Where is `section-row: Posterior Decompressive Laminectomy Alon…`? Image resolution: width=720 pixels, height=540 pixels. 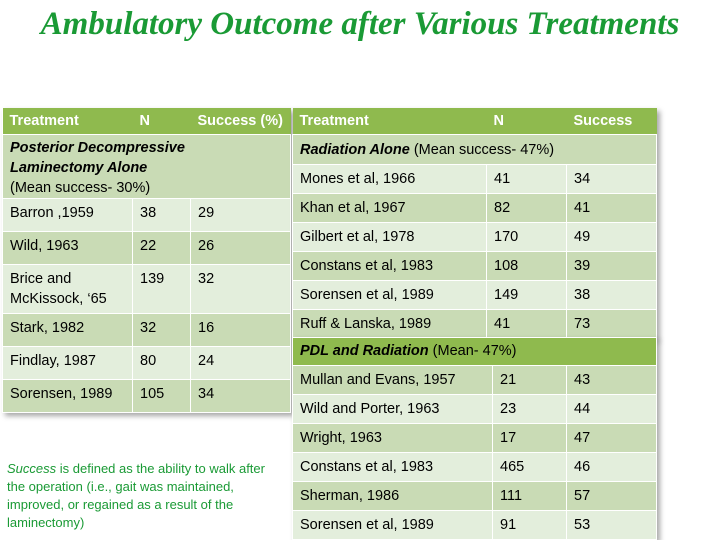 section-row: Posterior Decompressive Laminectomy Alon… is located at coordinates (146, 166).